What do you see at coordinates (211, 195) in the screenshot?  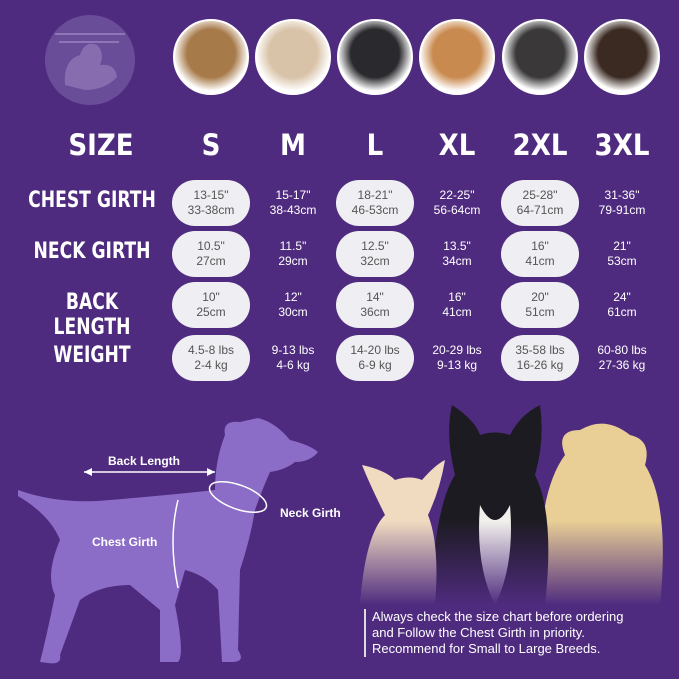 I see `cell-imperial: 13-15"` at bounding box center [211, 195].